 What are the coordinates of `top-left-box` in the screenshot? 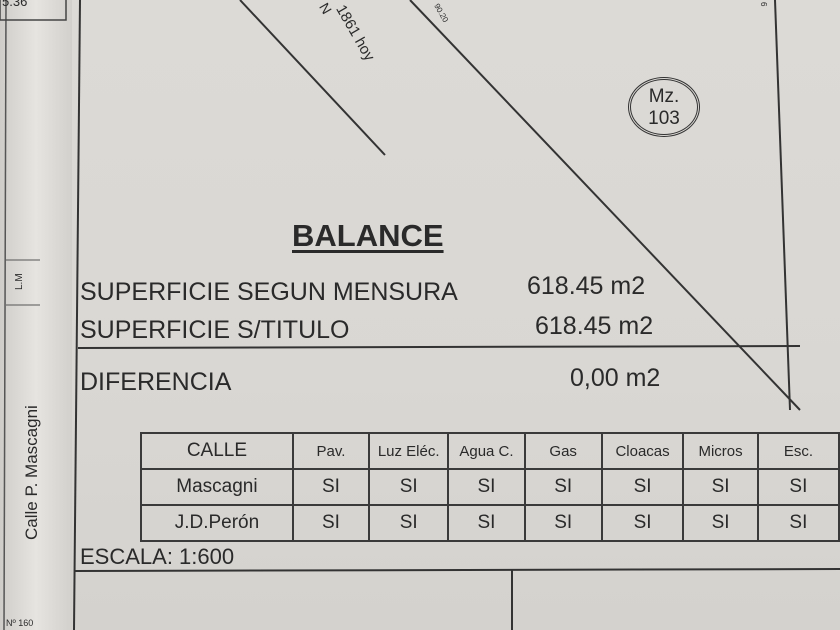 It's located at (33, 10).